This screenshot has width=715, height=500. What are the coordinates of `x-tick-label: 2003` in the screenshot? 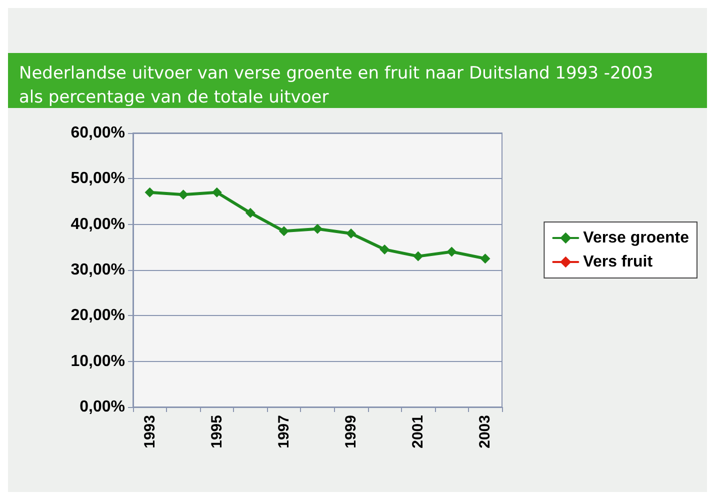 It's located at (485, 431).